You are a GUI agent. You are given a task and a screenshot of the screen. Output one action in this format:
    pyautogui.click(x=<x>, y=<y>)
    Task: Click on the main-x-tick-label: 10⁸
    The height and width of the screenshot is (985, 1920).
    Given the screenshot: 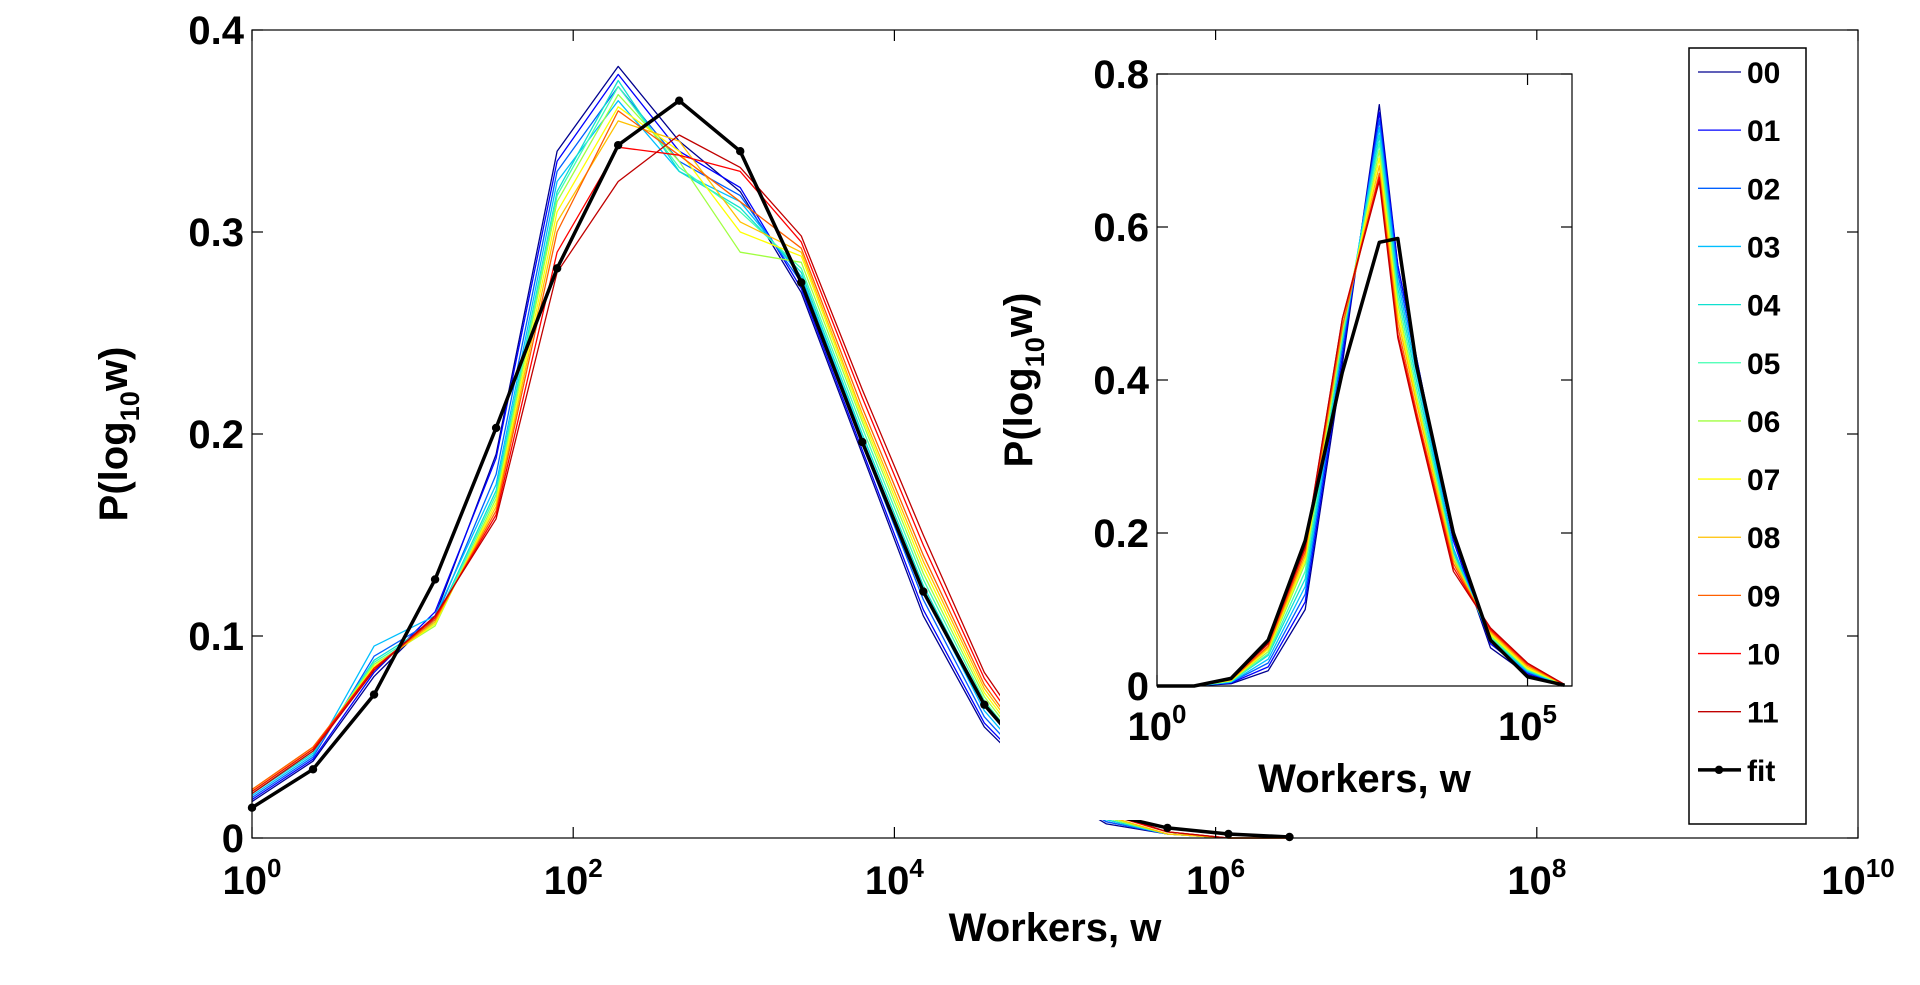 What is the action you would take?
    pyautogui.click(x=1536, y=878)
    